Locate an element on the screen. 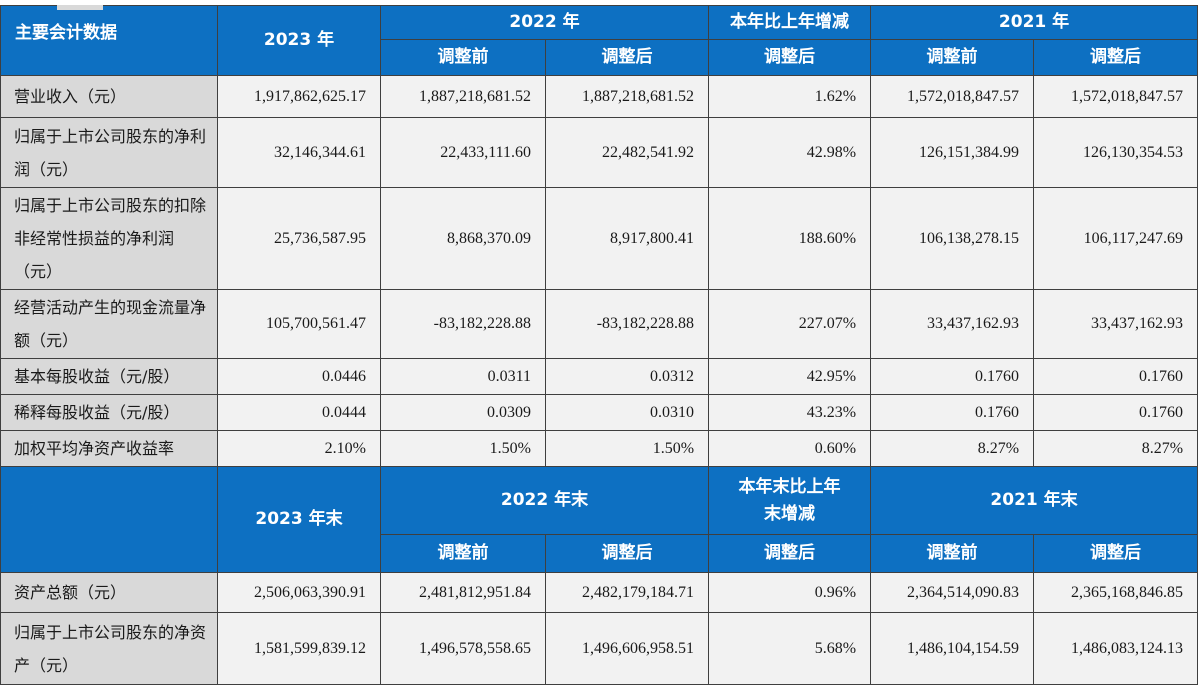 The image size is (1198, 685). cell-value: 105,700,561.47 is located at coordinates (299, 324).